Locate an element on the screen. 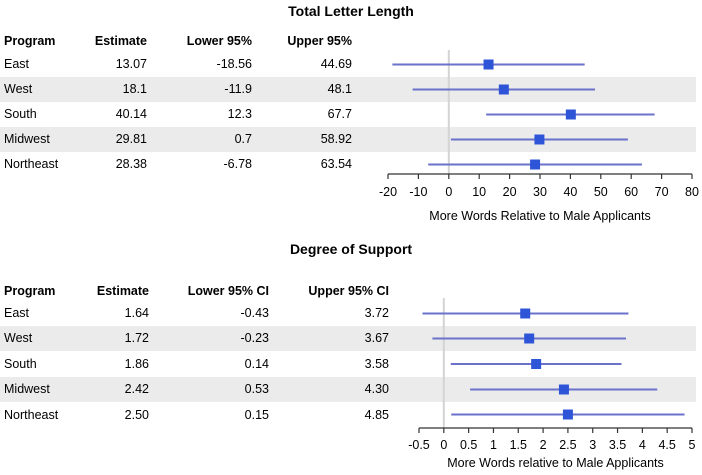 The height and width of the screenshot is (475, 702). cell-lower: -0.23 is located at coordinates (255, 338).